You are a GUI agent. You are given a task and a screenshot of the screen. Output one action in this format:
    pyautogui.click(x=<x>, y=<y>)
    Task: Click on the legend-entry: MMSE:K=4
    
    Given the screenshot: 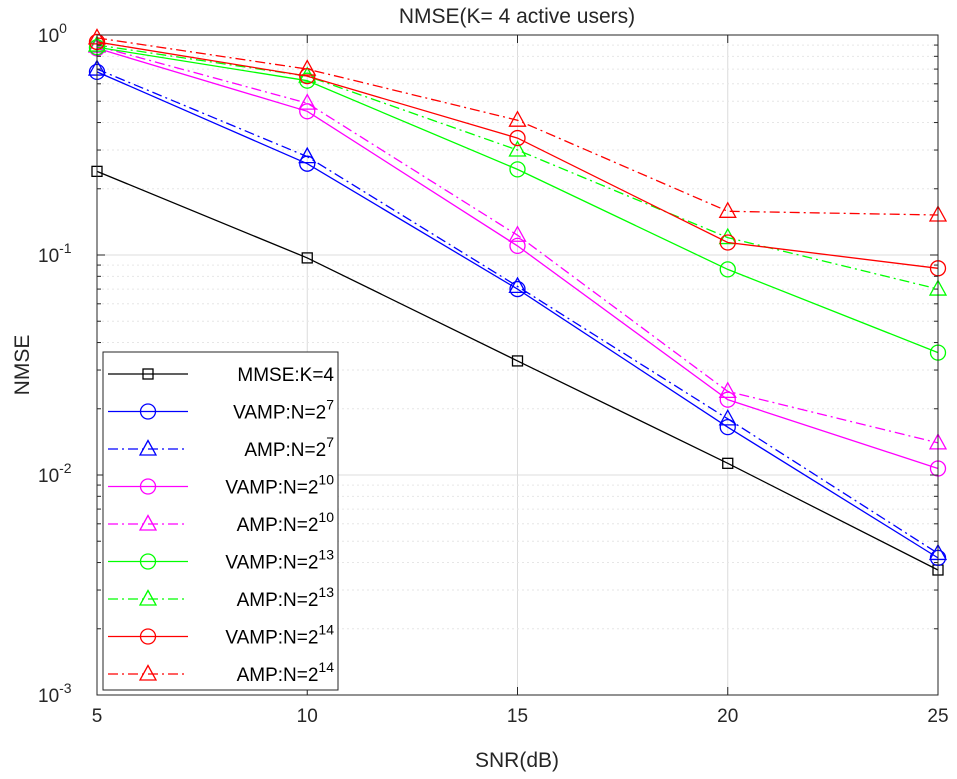 What is the action you would take?
    pyautogui.click(x=221, y=375)
    